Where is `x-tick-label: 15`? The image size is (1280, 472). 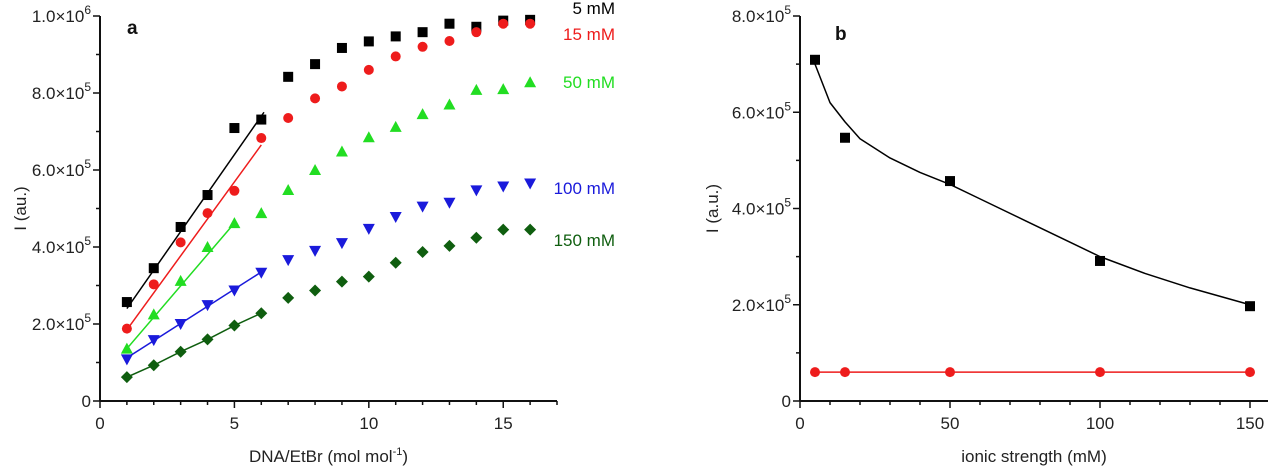 x-tick-label: 15 is located at coordinates (503, 423).